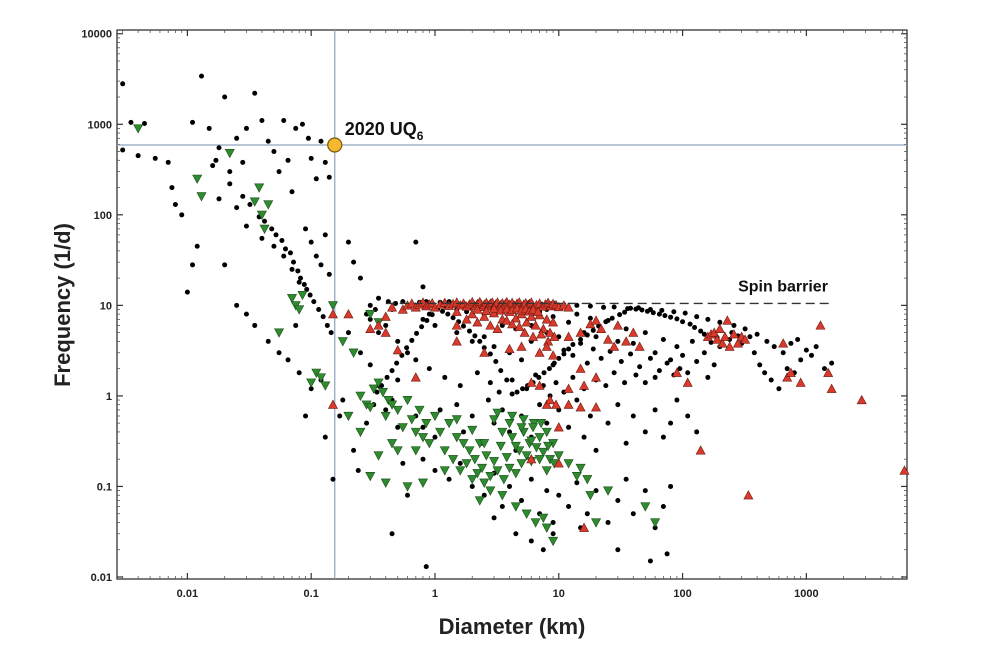 This screenshot has width=989, height=658. I want to click on x-tick-label: 0.01, so click(187, 594).